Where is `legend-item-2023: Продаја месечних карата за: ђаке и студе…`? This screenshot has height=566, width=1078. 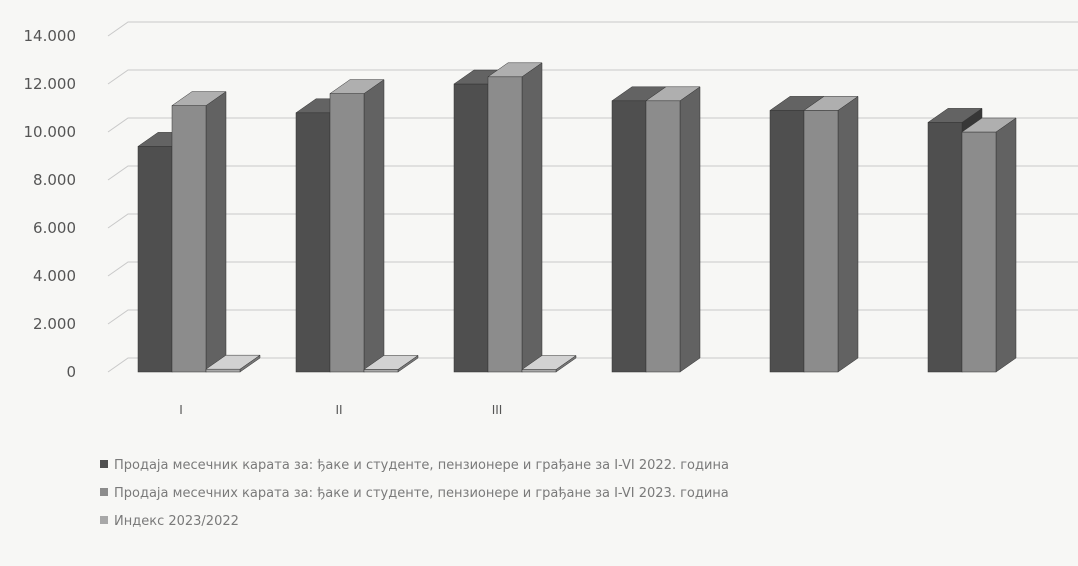
legend-item-2023: Продаја месечних карата за: ђаке и студе… is located at coordinates (580, 494).